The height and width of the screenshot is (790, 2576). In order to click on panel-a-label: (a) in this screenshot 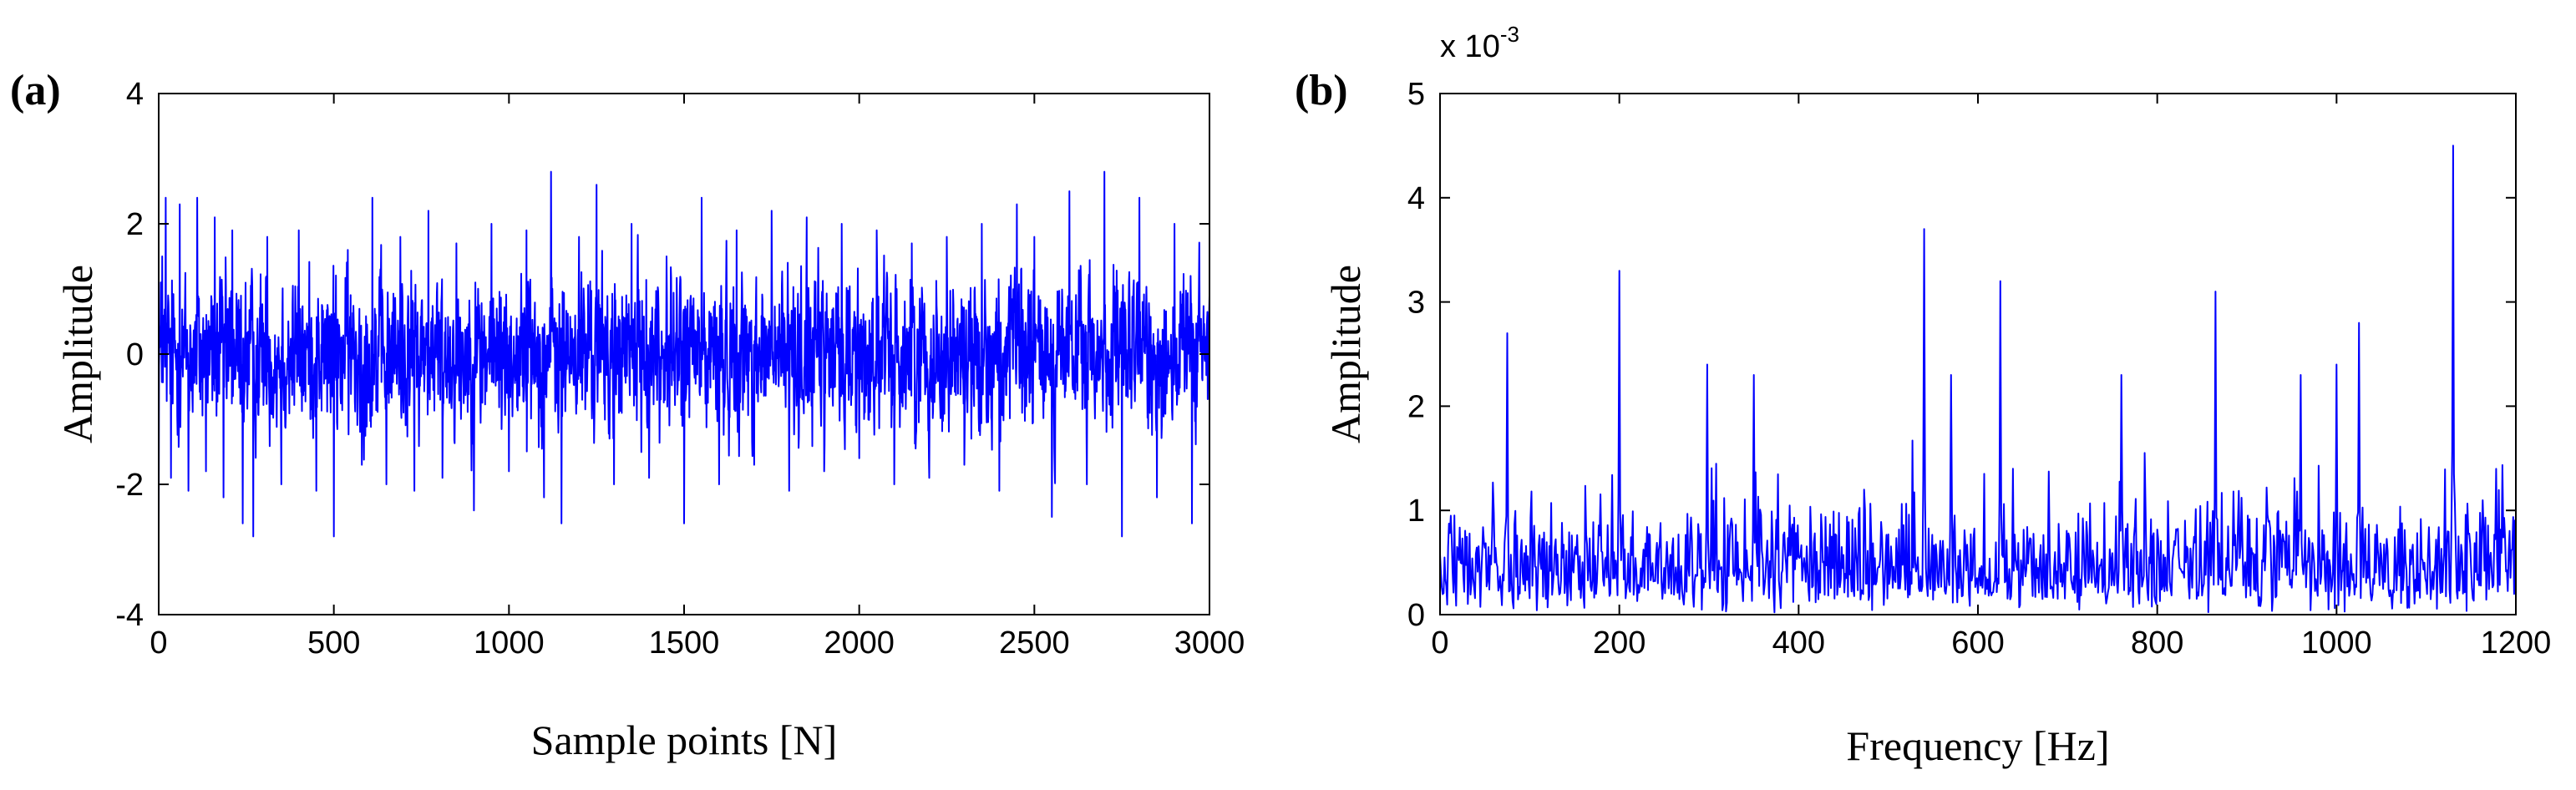, I will do `click(35, 90)`.